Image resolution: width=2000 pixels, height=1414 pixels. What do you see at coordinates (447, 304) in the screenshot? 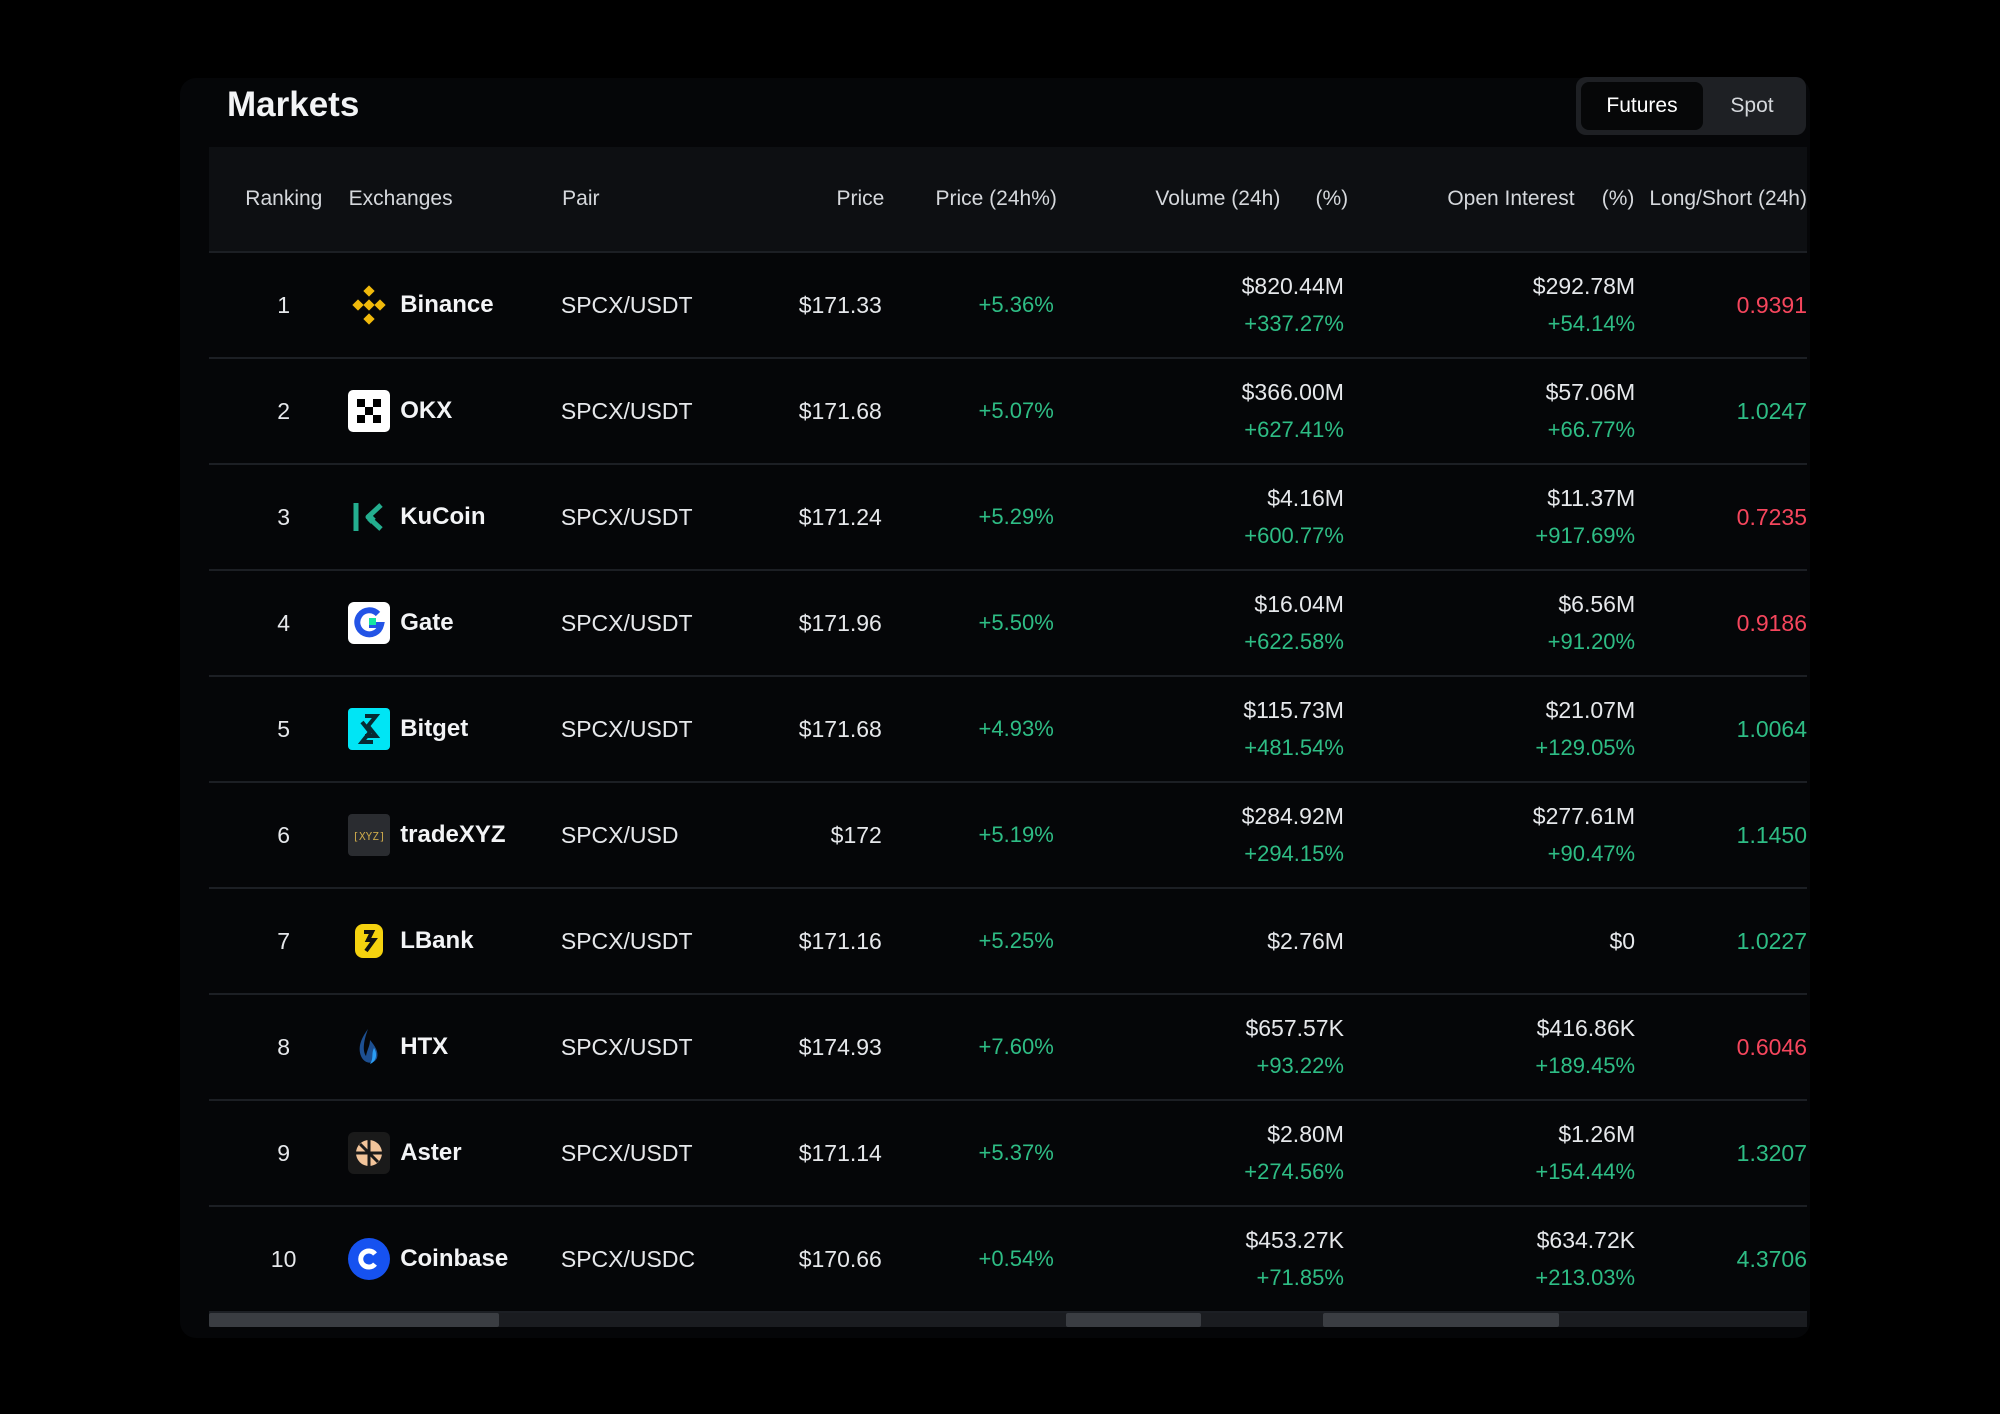
I see `exchange-name: Binance` at bounding box center [447, 304].